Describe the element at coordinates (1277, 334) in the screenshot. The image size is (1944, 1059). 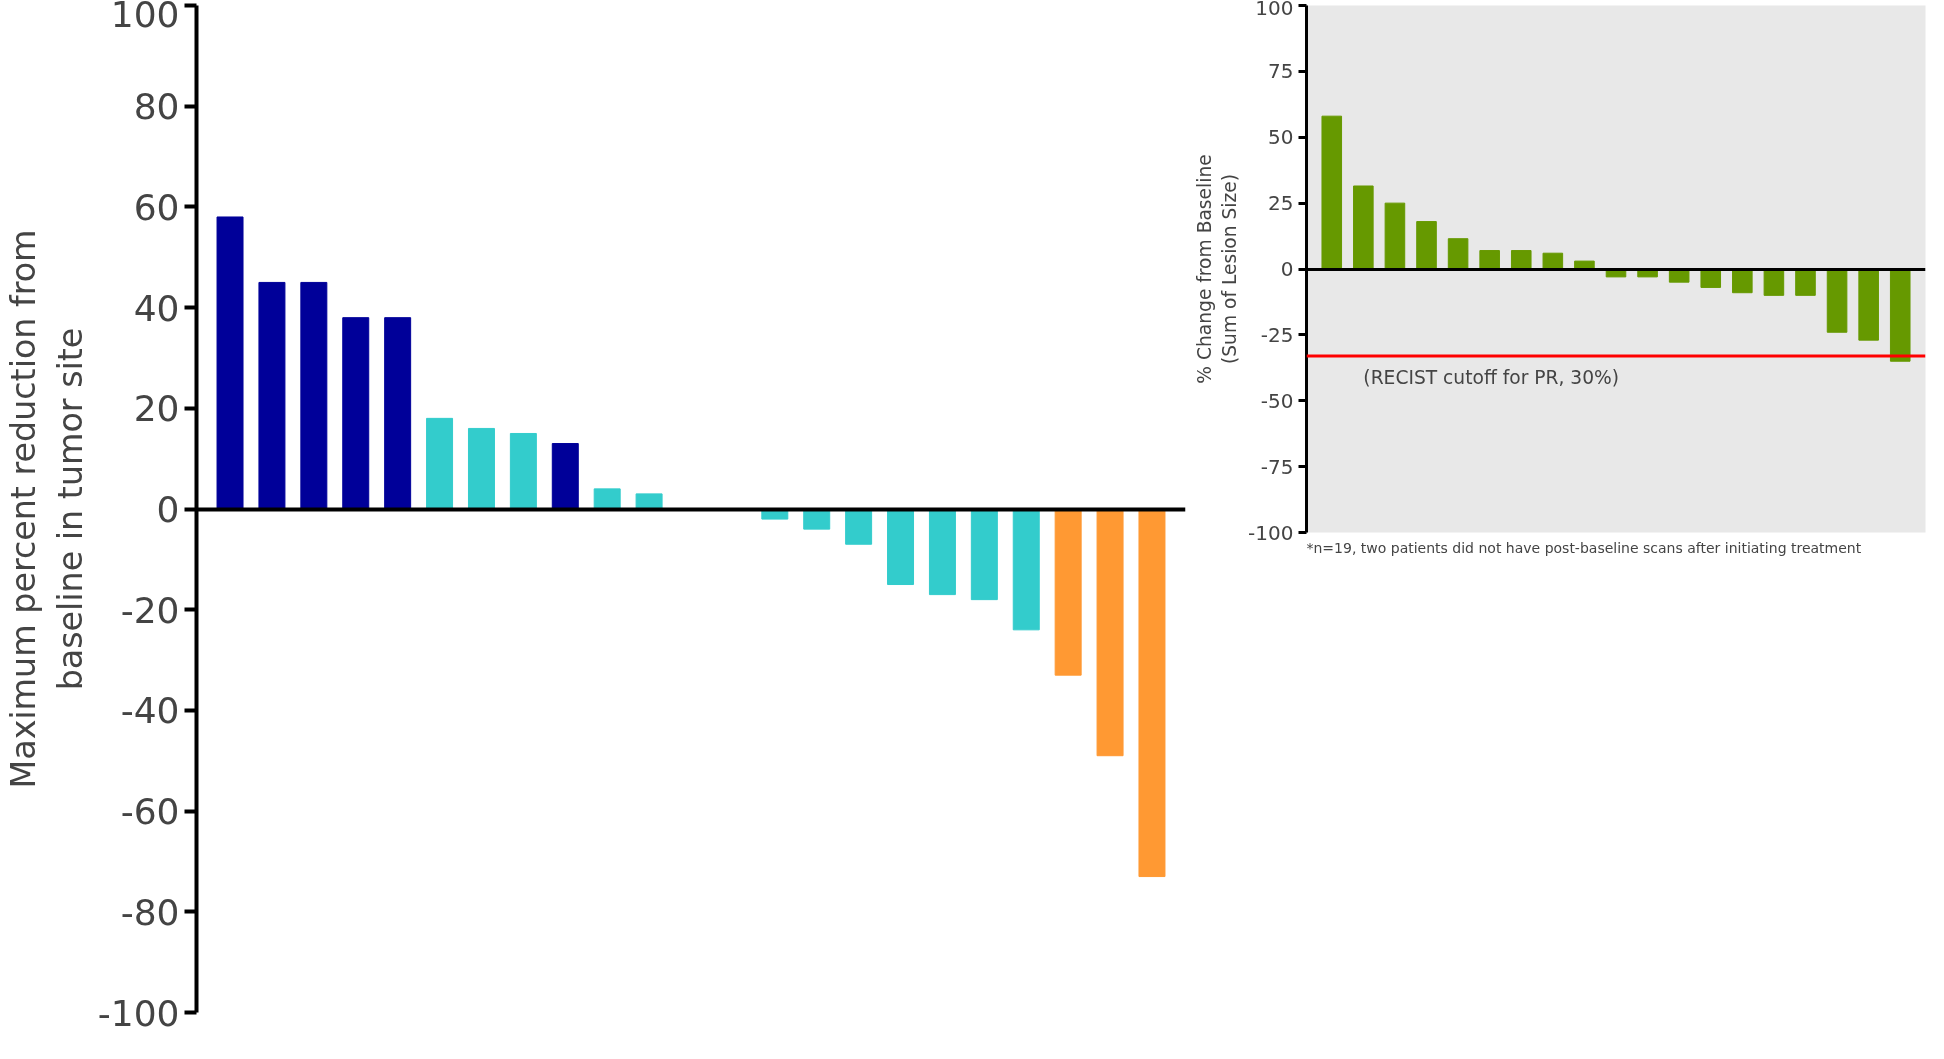
I see `y-tick-label: -25` at that location.